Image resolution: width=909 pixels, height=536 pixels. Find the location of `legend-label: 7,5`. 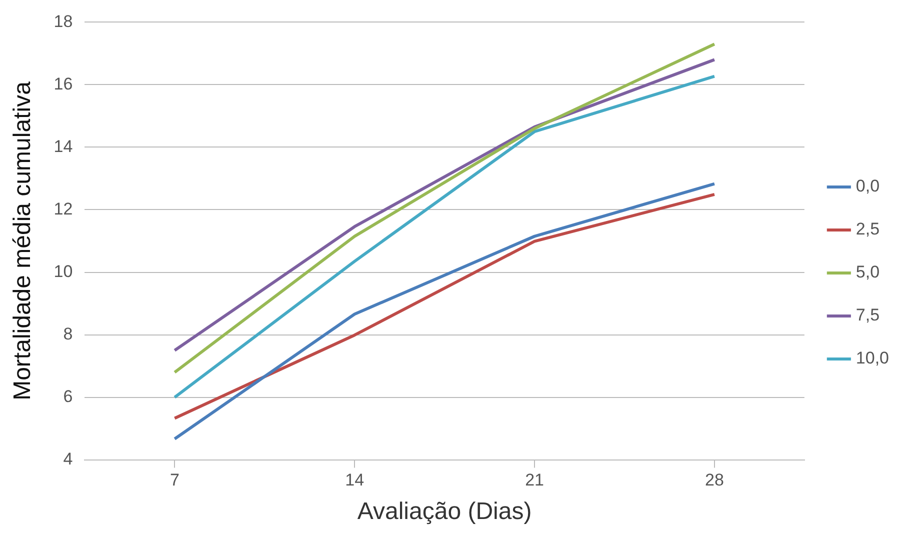

legend-label: 7,5 is located at coordinates (868, 315).